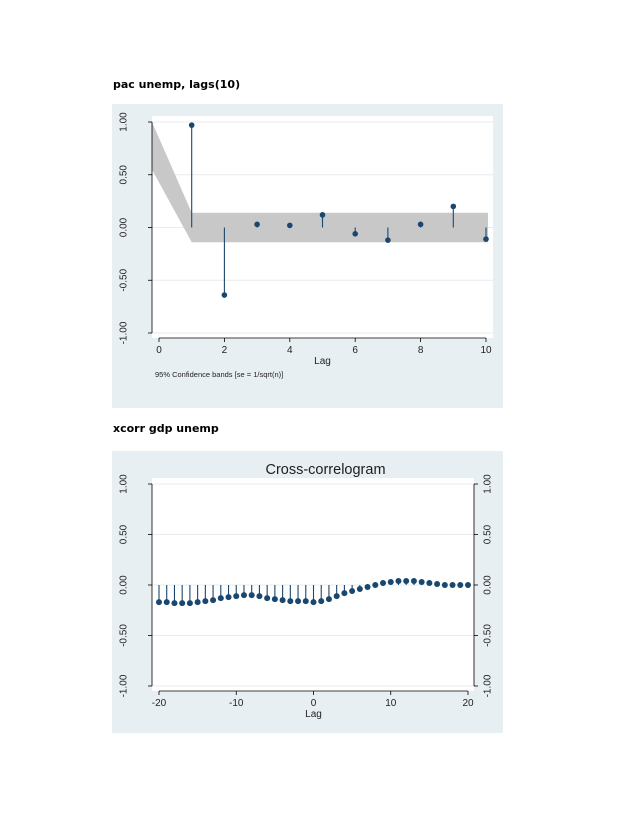 This screenshot has width=638, height=826. What do you see at coordinates (391, 703) in the screenshot?
I see `xcorr-x-tick-label-3: 10` at bounding box center [391, 703].